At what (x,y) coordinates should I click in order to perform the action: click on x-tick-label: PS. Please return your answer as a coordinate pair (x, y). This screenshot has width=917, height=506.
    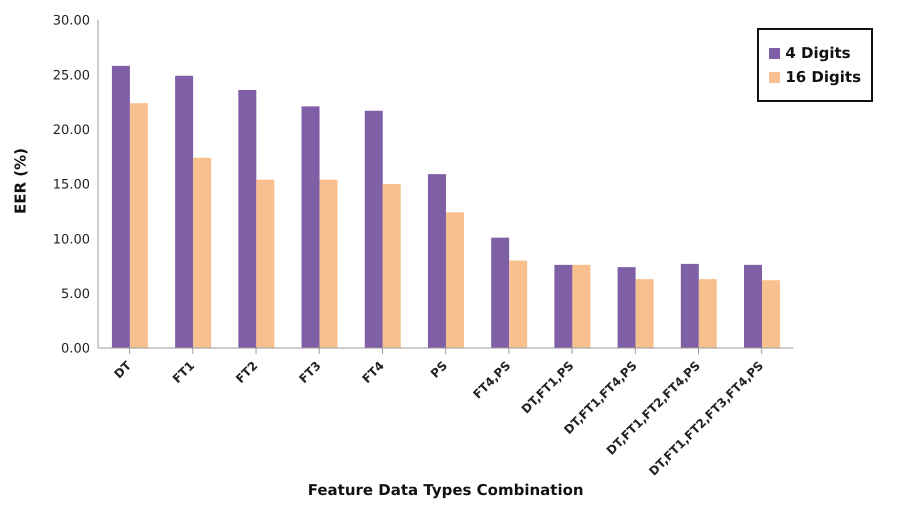
    Looking at the image, I should click on (439, 369).